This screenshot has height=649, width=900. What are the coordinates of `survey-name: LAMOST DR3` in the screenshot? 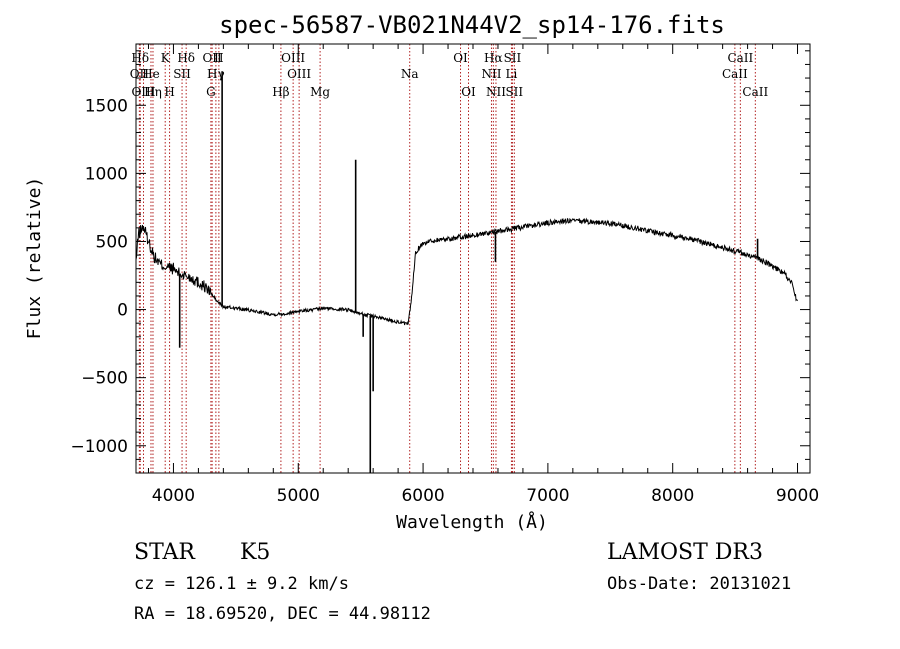 It's located at (685, 552).